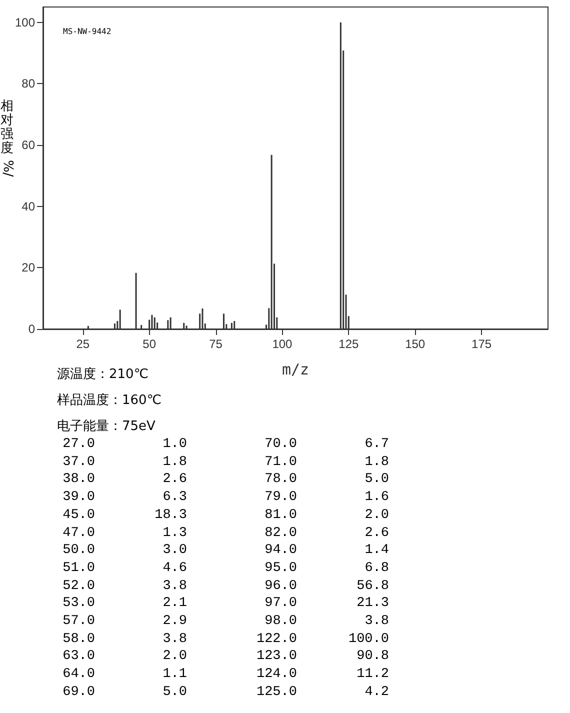  Describe the element at coordinates (372, 587) in the screenshot. I see `text: 56.8` at that location.